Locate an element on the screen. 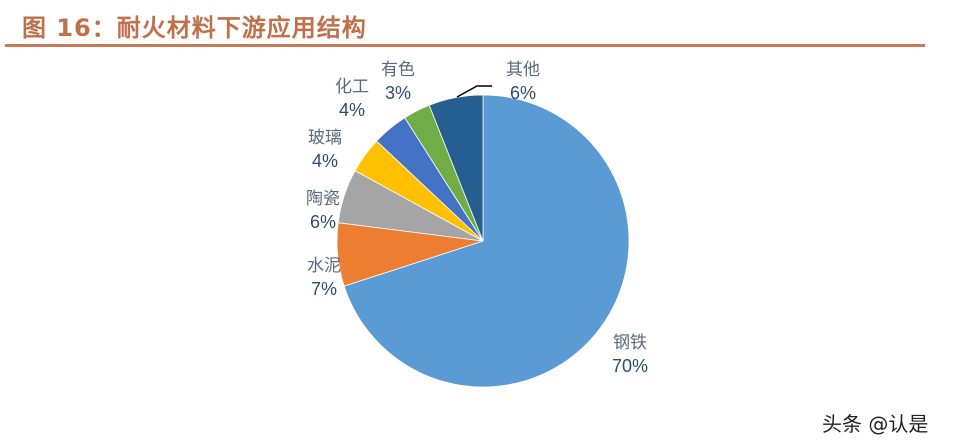 The image size is (964, 448). label-cement: 水泥 7% is located at coordinates (324, 278).